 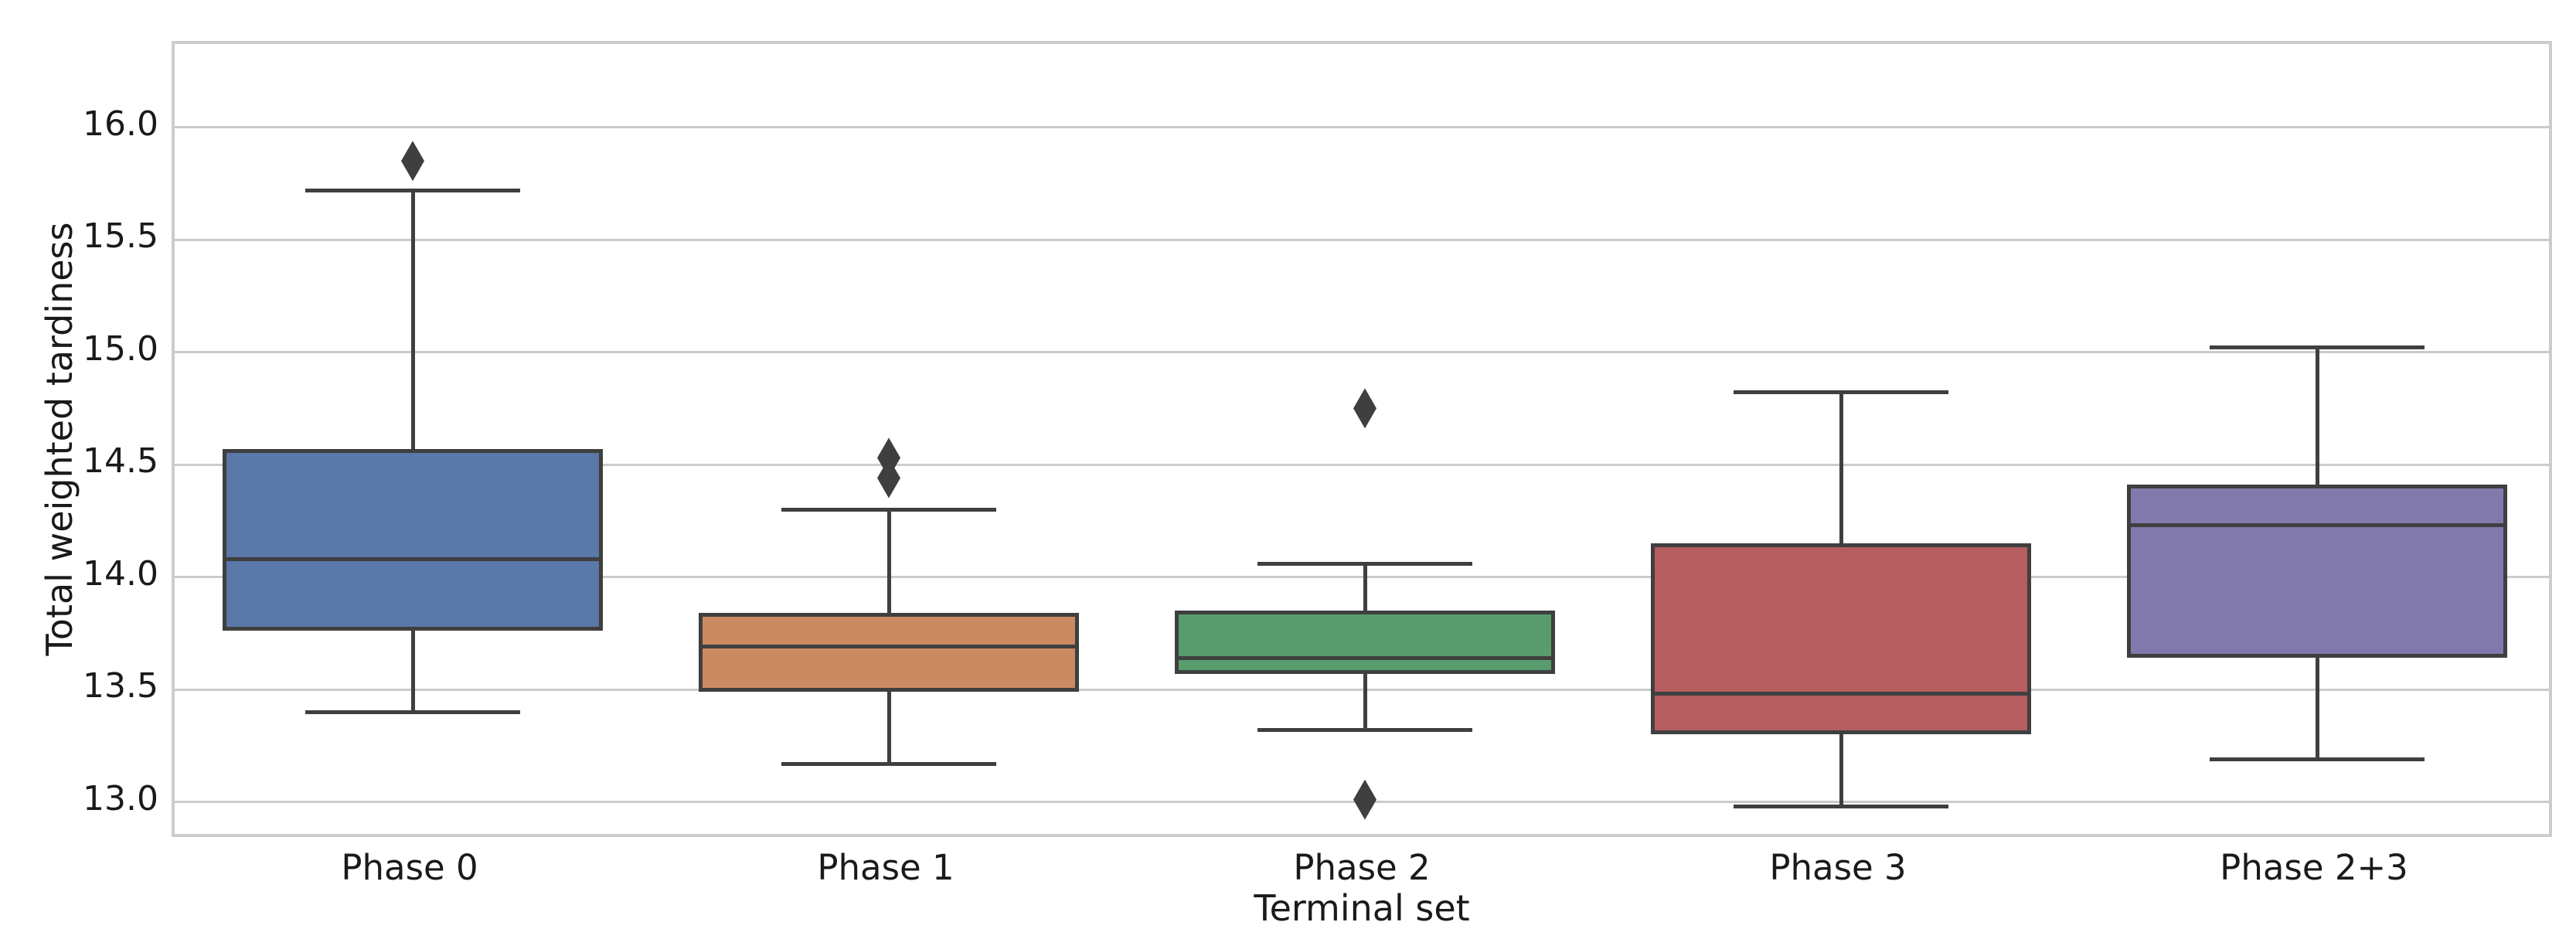 What do you see at coordinates (59, 439) in the screenshot?
I see `y-axis-title: Total weighted tardiness` at bounding box center [59, 439].